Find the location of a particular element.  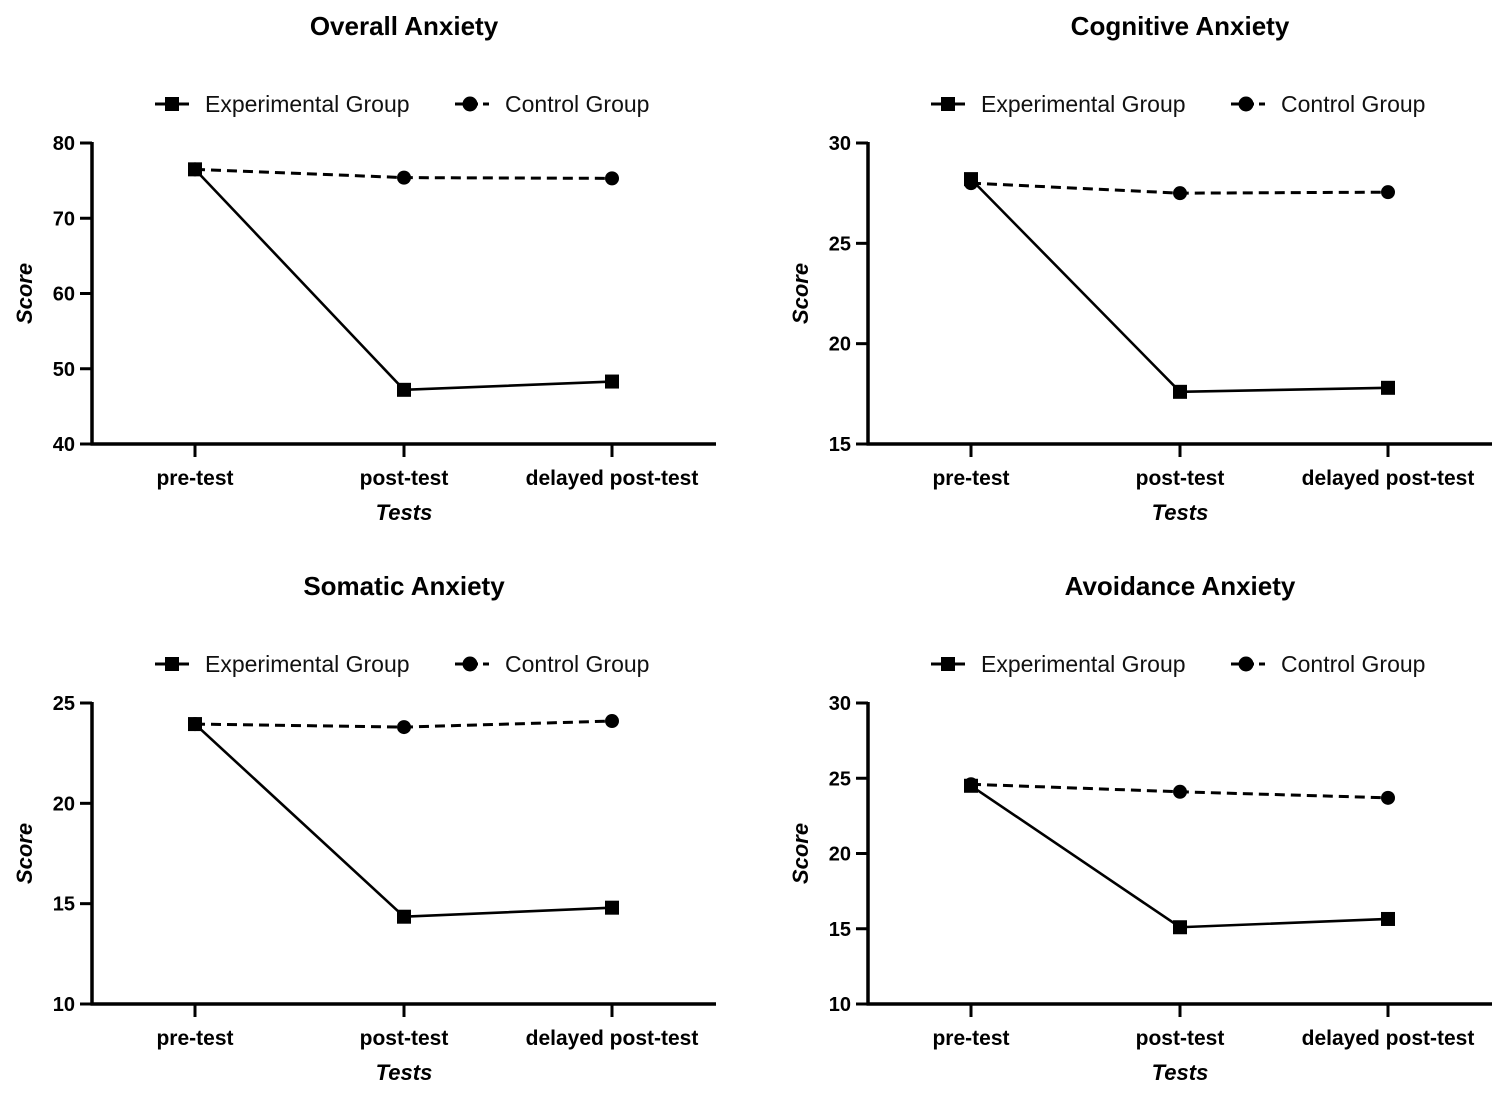

y-tick-label: 10 is located at coordinates (64, 1005).